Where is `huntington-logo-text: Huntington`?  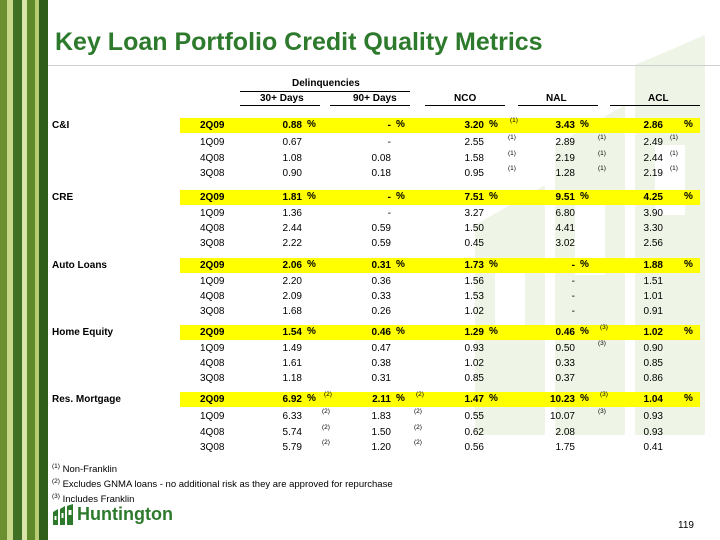
huntington-logo-text: Huntington is located at coordinates (125, 514).